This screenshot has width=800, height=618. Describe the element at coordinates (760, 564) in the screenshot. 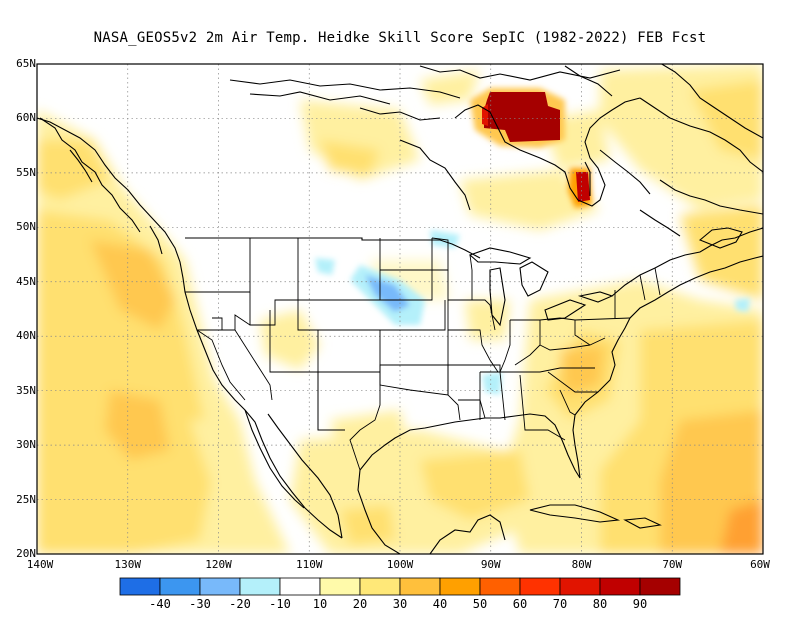

I see `longitude-label: 60W` at that location.